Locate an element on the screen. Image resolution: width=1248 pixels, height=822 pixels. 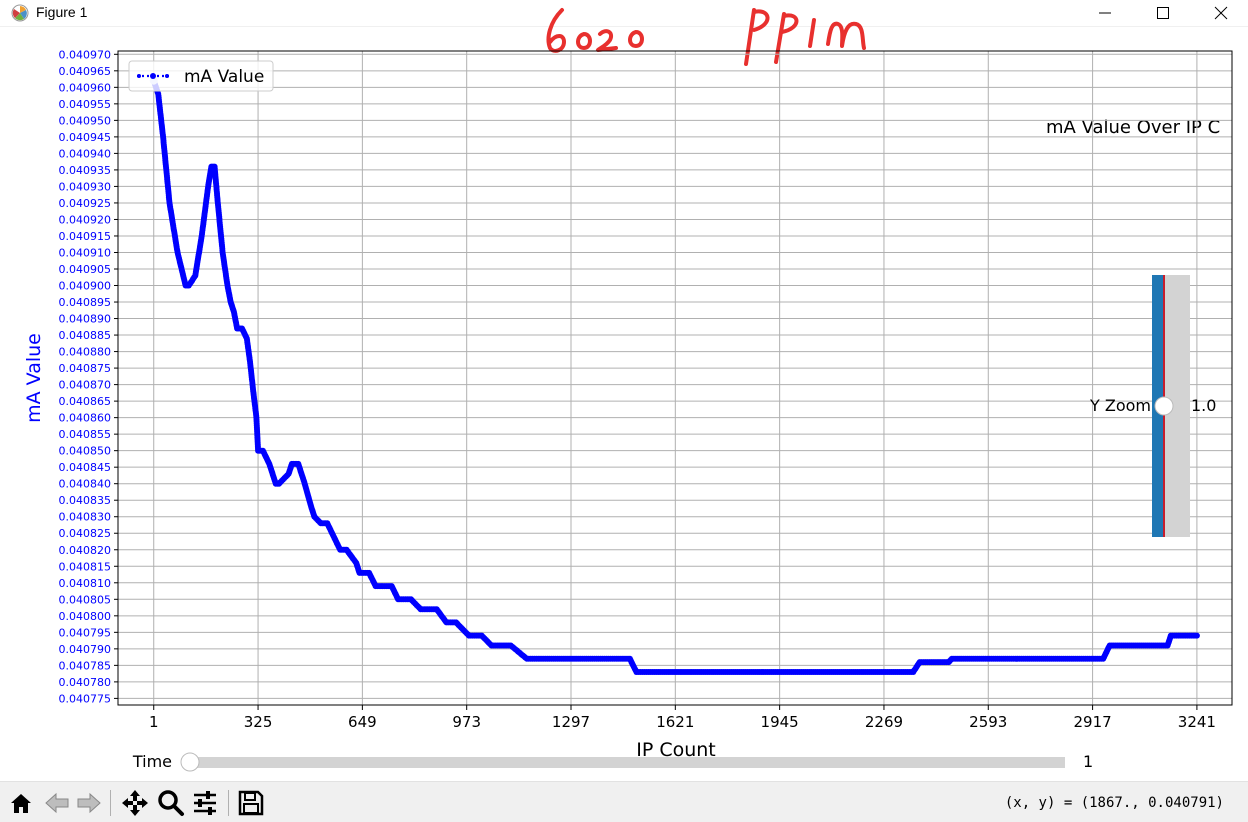
x-tick-label: 1 is located at coordinates (154, 722).